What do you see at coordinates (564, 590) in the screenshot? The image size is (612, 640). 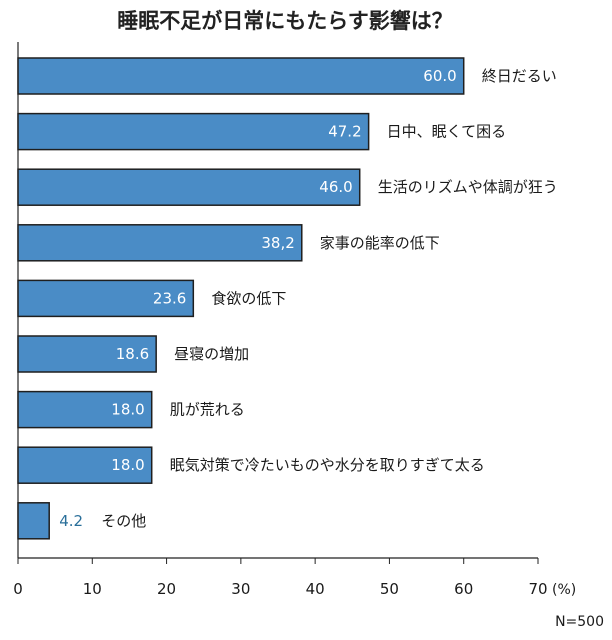 I see `x-unit-label: (%)` at bounding box center [564, 590].